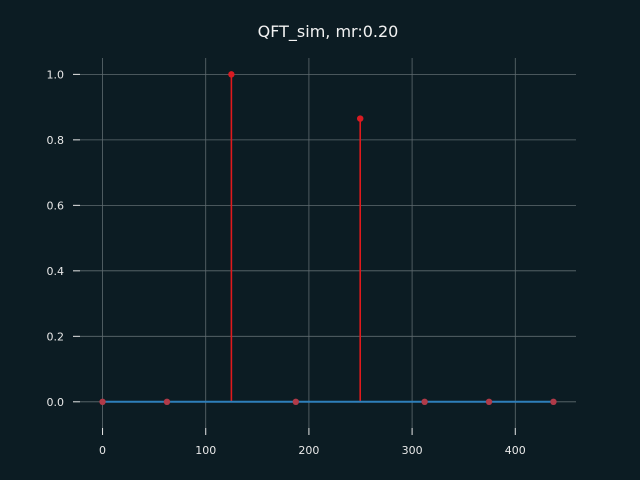 This screenshot has width=640, height=480. What do you see at coordinates (56, 205) in the screenshot?
I see `y-tick-label: 0.6` at bounding box center [56, 205].